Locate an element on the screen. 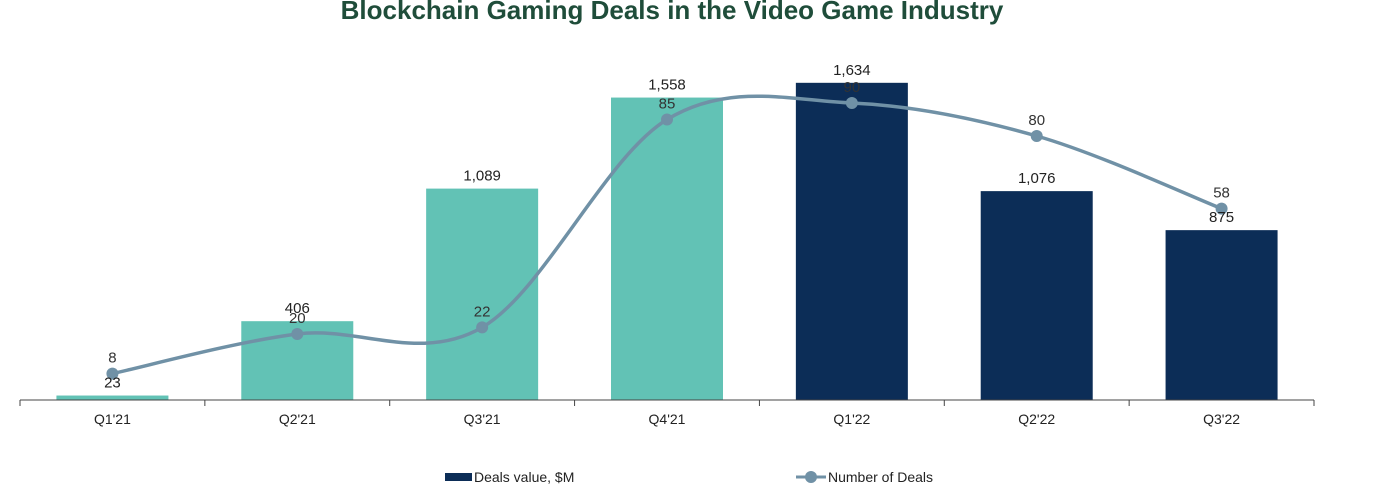 The height and width of the screenshot is (490, 1400). bar-value-label-1: 406 is located at coordinates (297, 308).